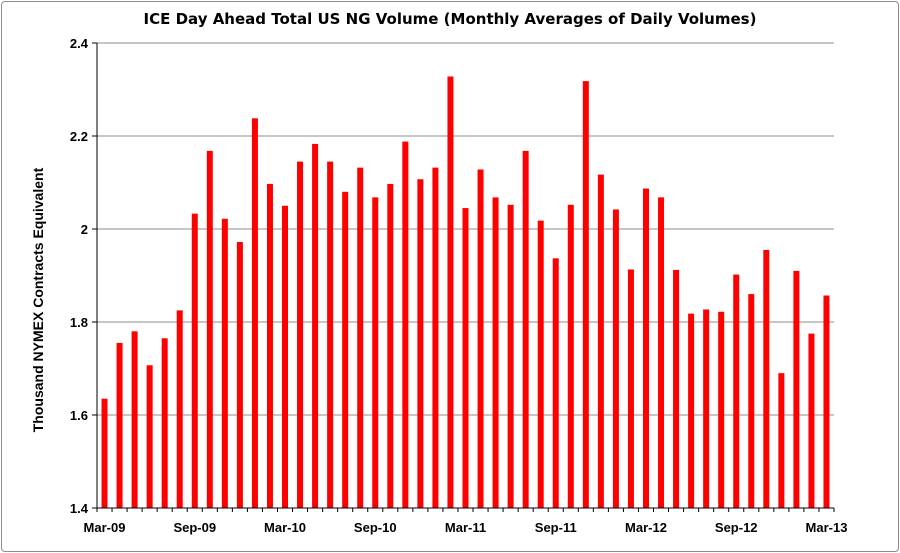 This screenshot has width=900, height=553. Describe the element at coordinates (105, 527) in the screenshot. I see `x-tick-label: Mar-09` at that location.